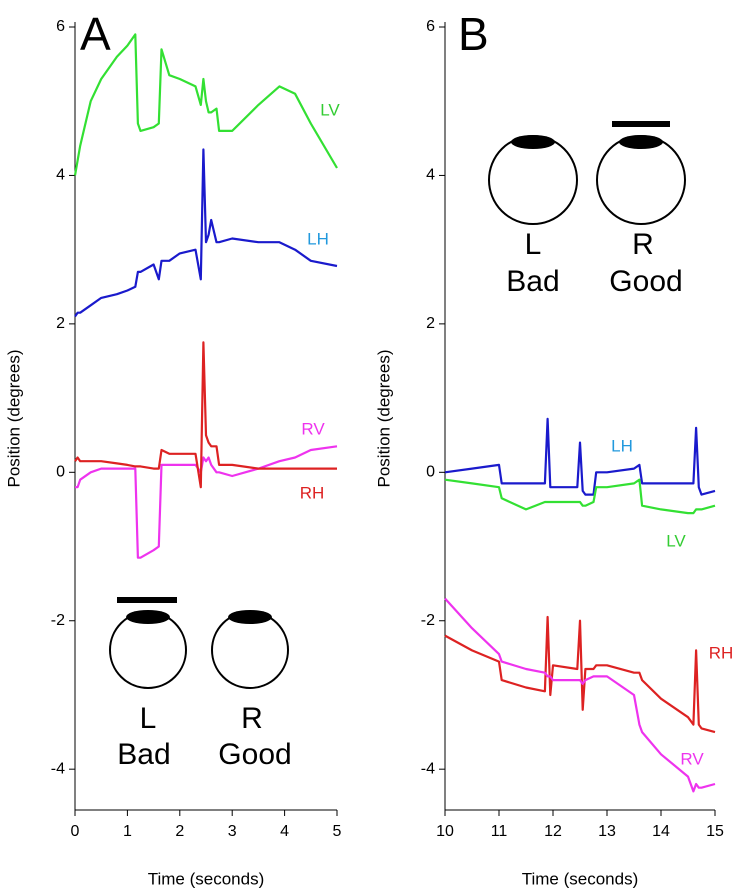 This screenshot has height=895, width=741. Describe the element at coordinates (179, 831) in the screenshot. I see `x-tick-label: 2` at that location.